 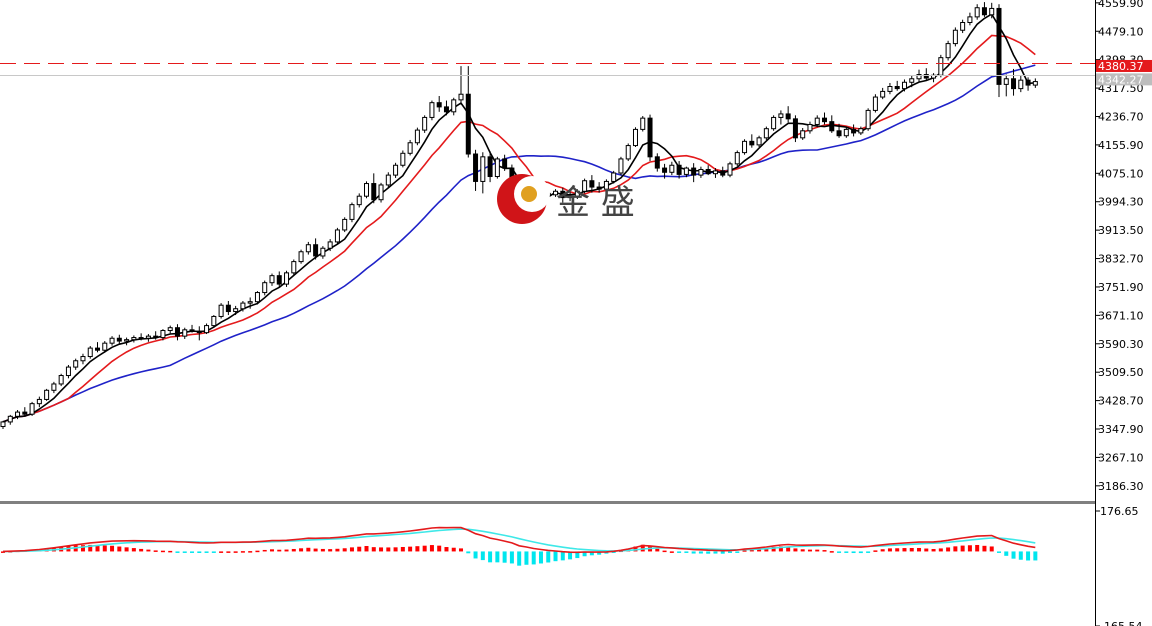 What do you see at coordinates (1121, 457) in the screenshot?
I see `price-tick-label: 3267.10` at bounding box center [1121, 457].